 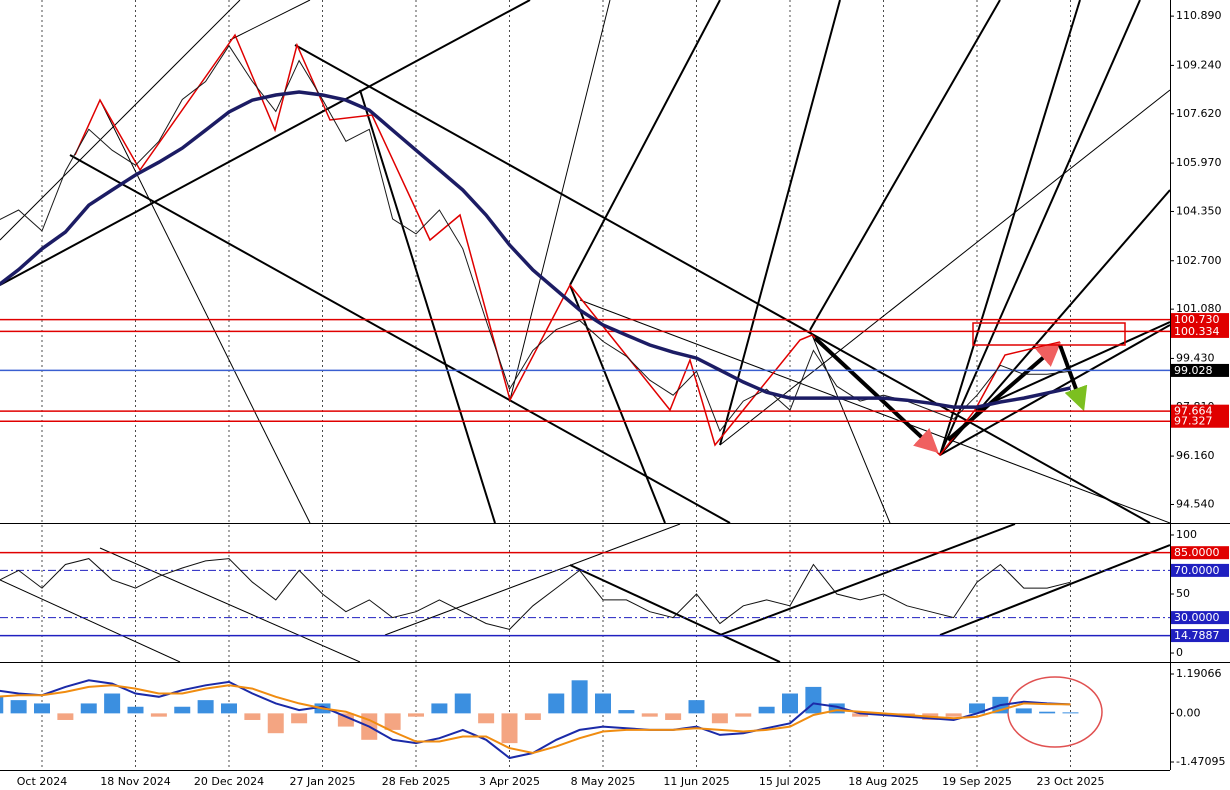 What do you see at coordinates (1183, 593) in the screenshot?
I see `y-tick-label: 50` at bounding box center [1183, 593].